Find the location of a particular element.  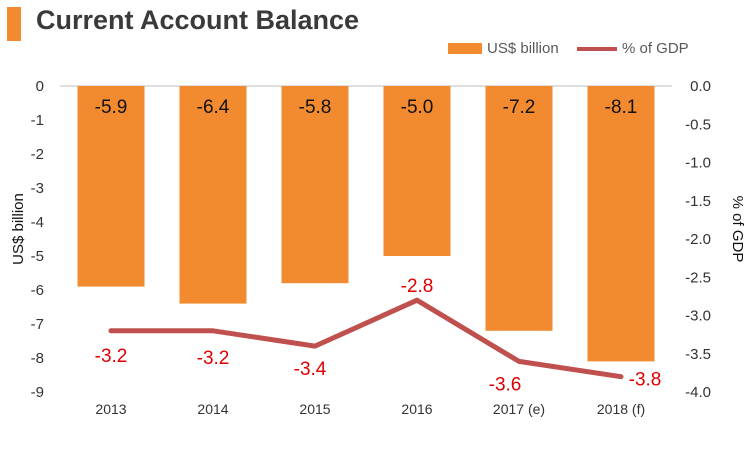

bar-2015 is located at coordinates (315, 185).